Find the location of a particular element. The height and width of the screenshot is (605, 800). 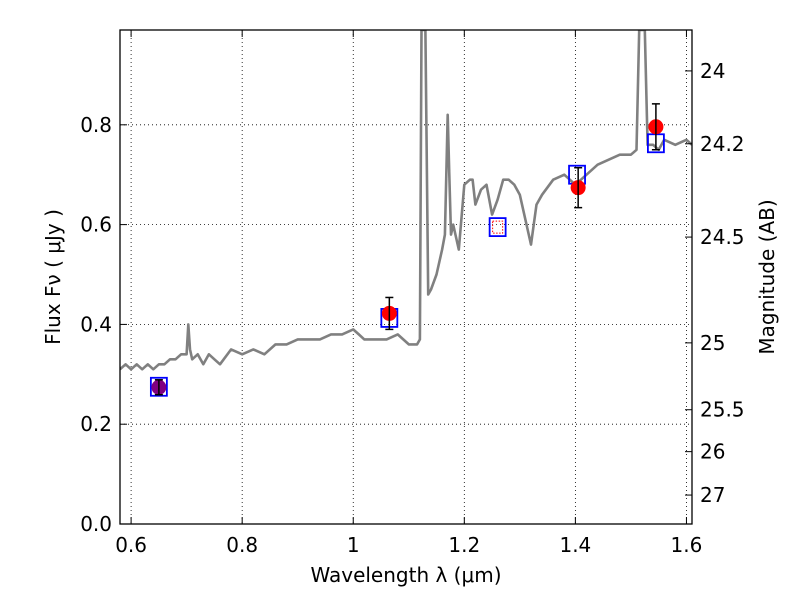

right-tick-label: 24.5 is located at coordinates (722, 237).